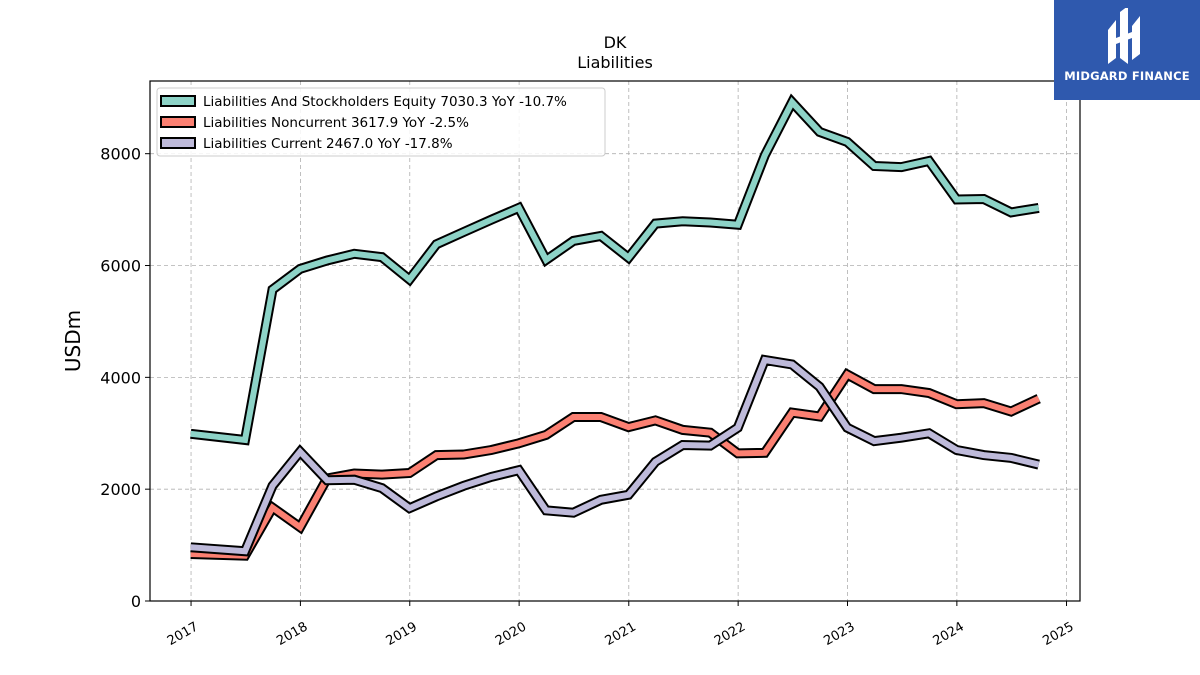 Image resolution: width=1200 pixels, height=675 pixels. I want to click on y-tick-label: 2000, so click(120, 489).